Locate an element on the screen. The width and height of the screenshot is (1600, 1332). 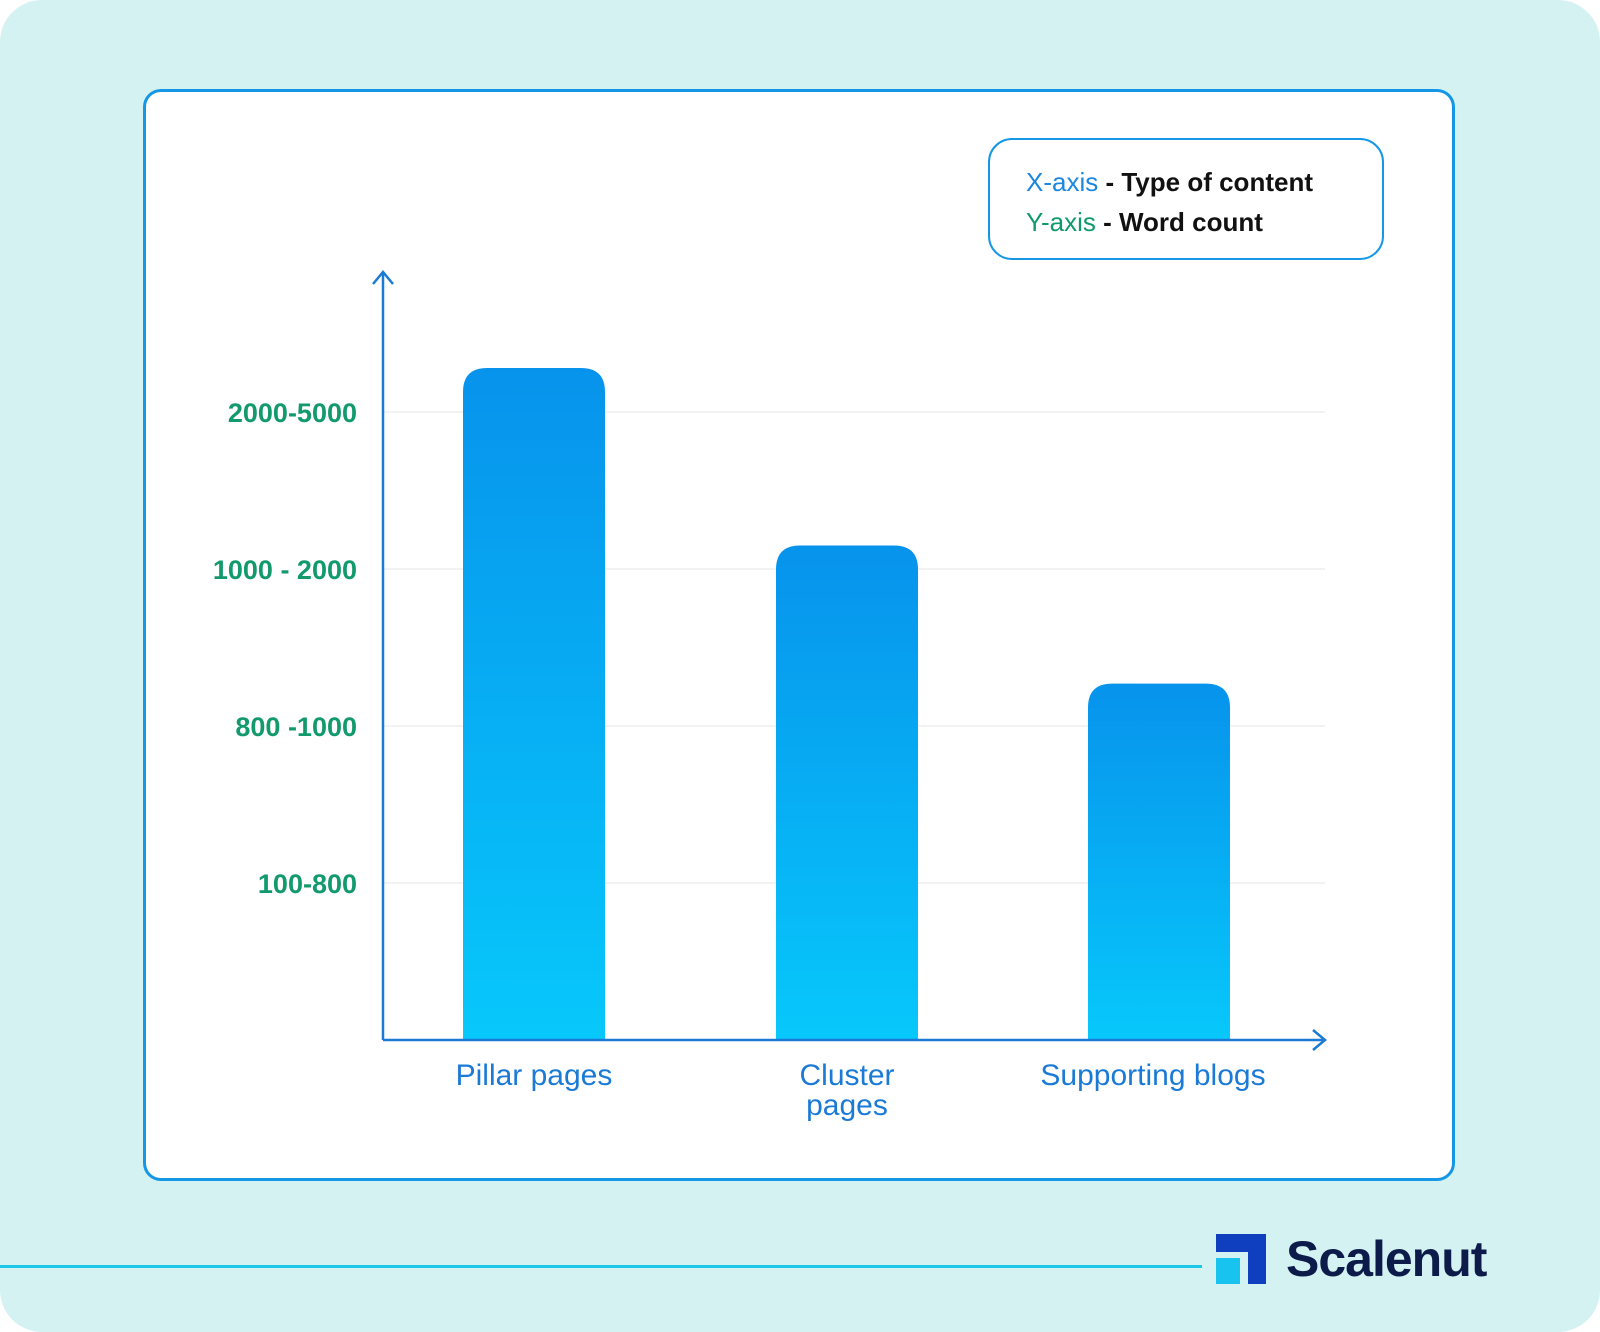
x-category-label: Supporting blogs is located at coordinates (1152, 1075).